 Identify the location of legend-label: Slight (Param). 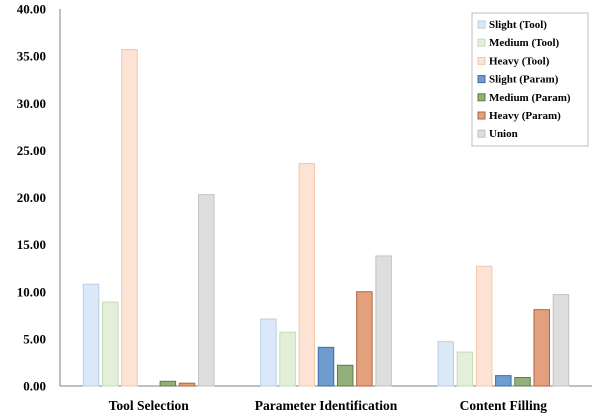
(524, 80).